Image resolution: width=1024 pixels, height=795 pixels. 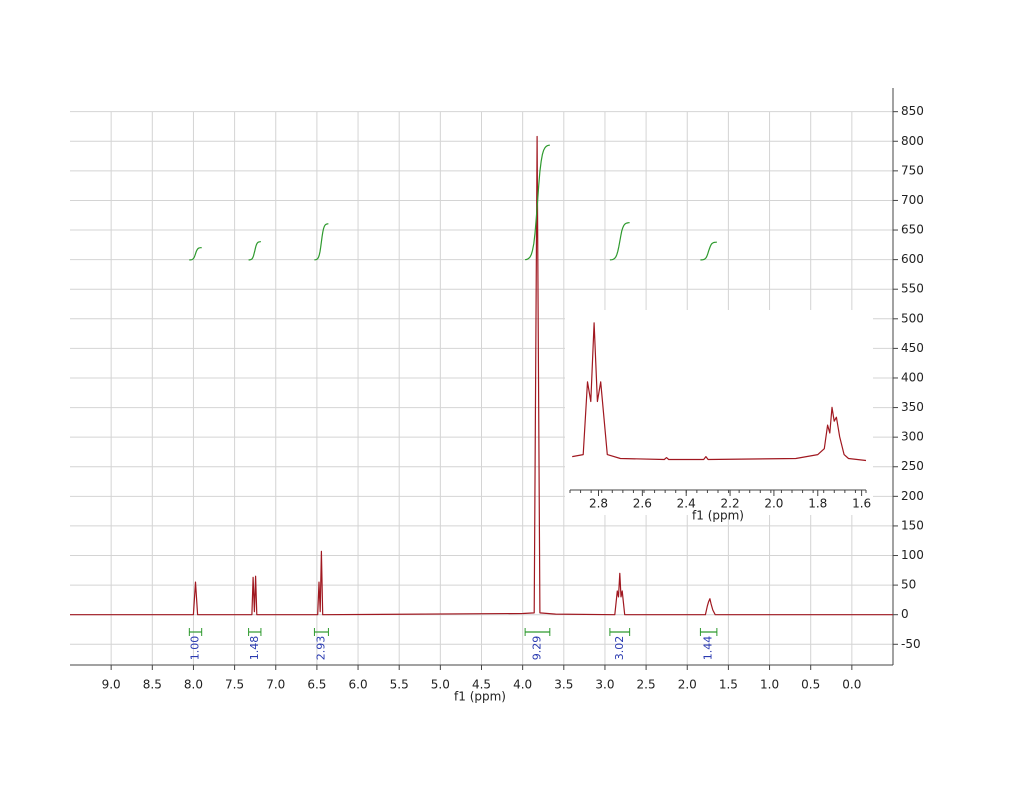 What do you see at coordinates (773, 504) in the screenshot?
I see `inset-x-tick-label: 2.0` at bounding box center [773, 504].